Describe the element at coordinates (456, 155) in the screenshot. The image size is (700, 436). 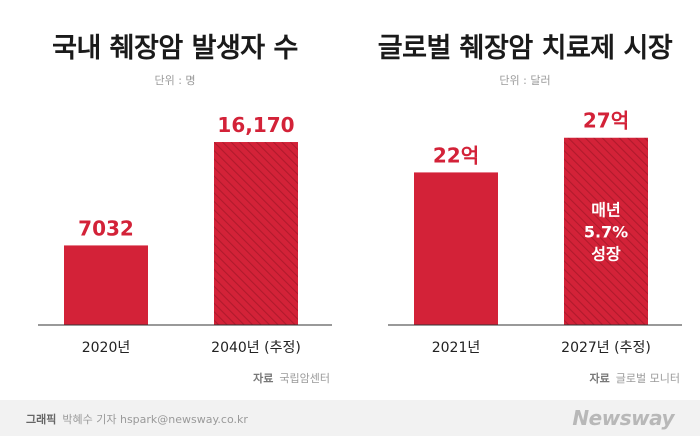
I see `bar-value-label: 22억` at that location.